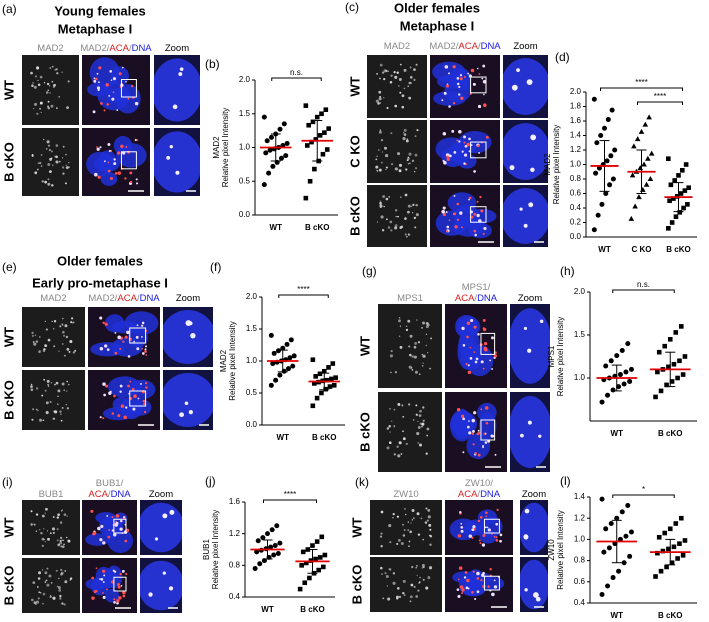 Image resolution: width=709 pixels, height=622 pixels. Describe the element at coordinates (580, 581) in the screenshot. I see `y-tick-label: 0.6` at that location.